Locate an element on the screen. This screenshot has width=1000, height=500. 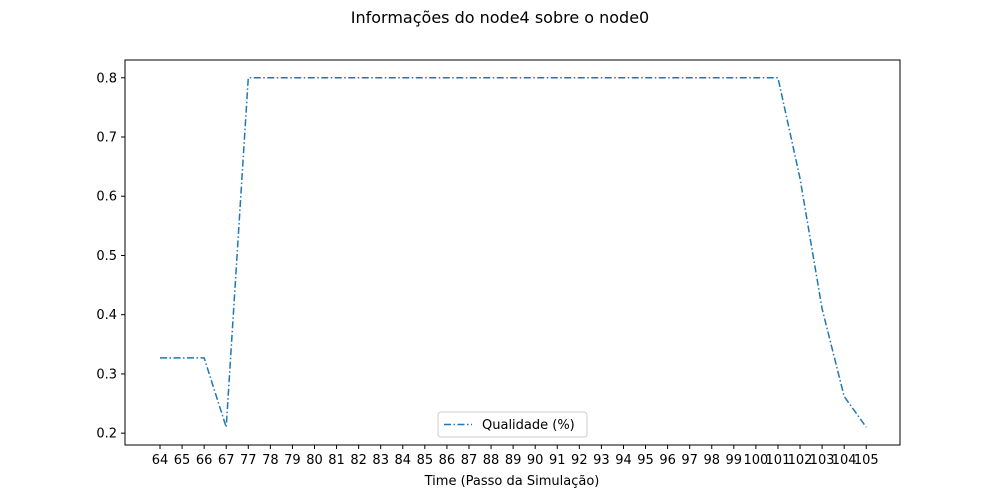
x-tick-label: 90 is located at coordinates (535, 460).